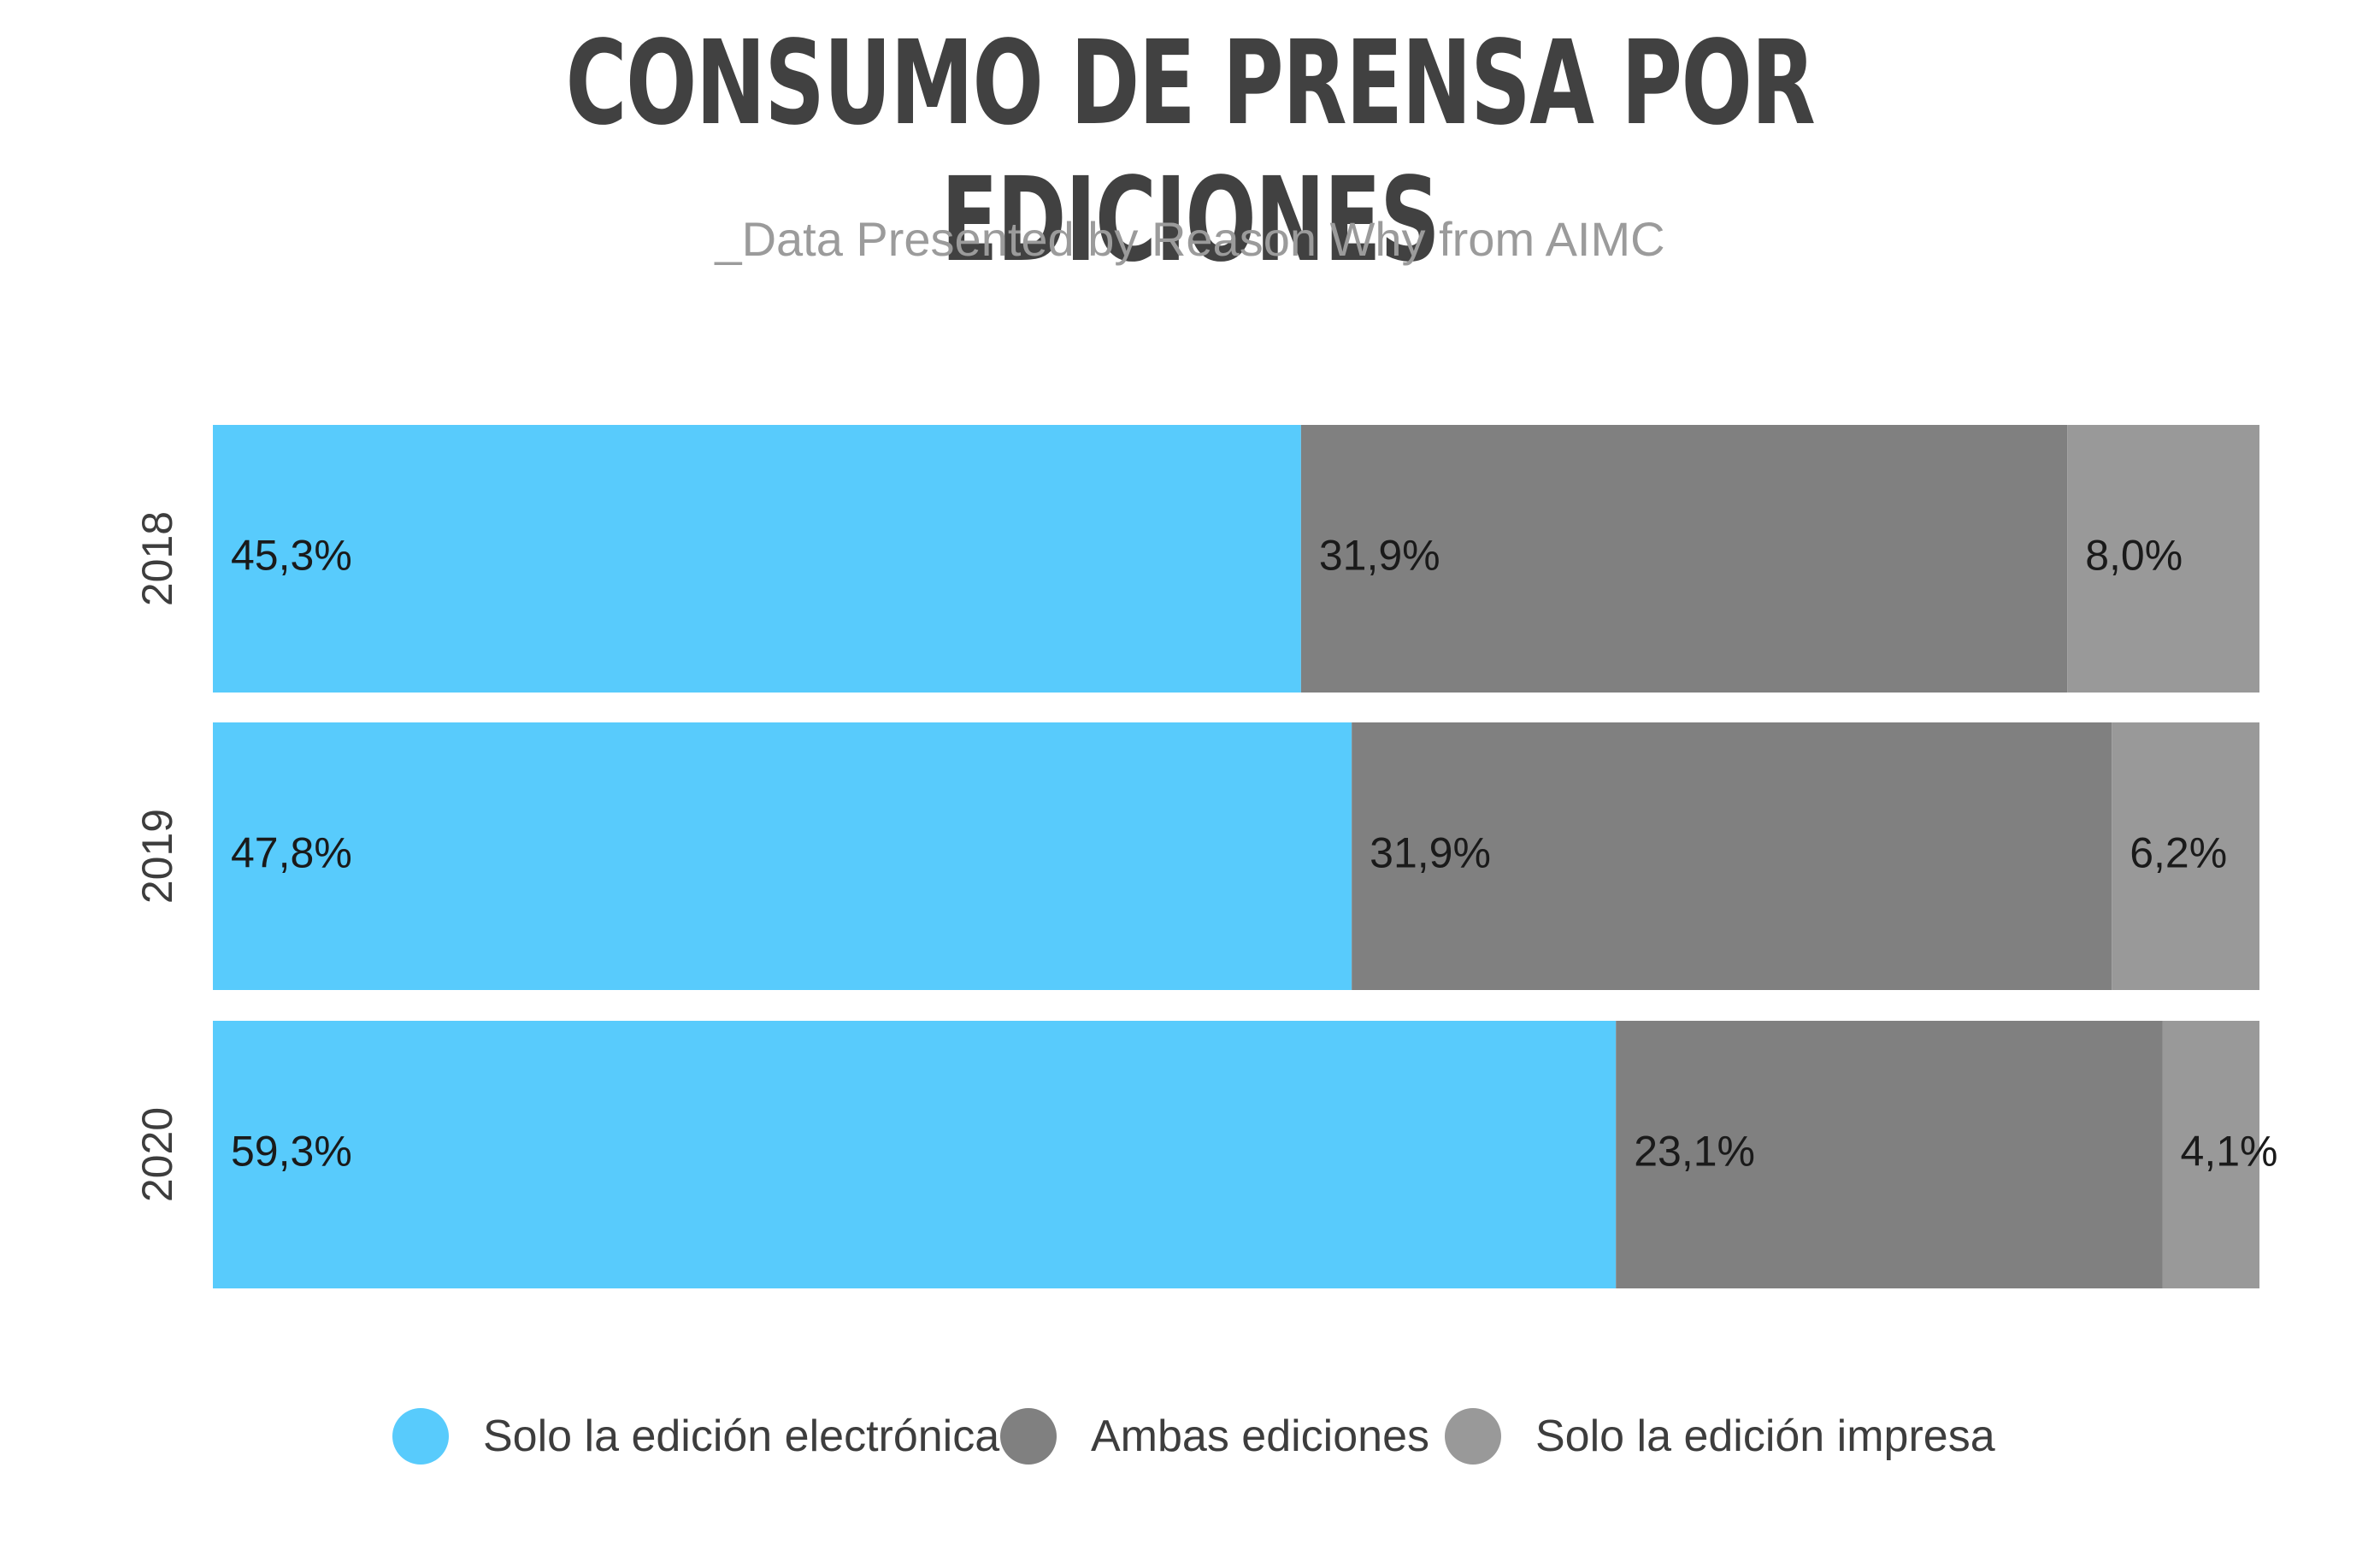 The image size is (2380, 1556). I want to click on data-label-2019-series-0: 47,8%, so click(292, 853).